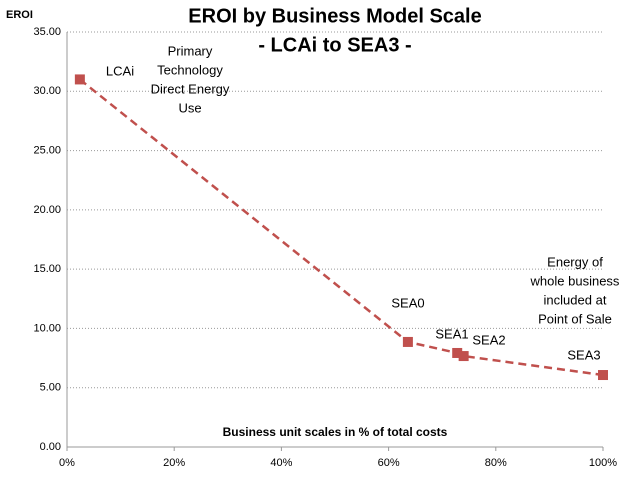 This screenshot has height=477, width=621. Describe the element at coordinates (47, 210) in the screenshot. I see `y-tick-label: 20.00` at that location.